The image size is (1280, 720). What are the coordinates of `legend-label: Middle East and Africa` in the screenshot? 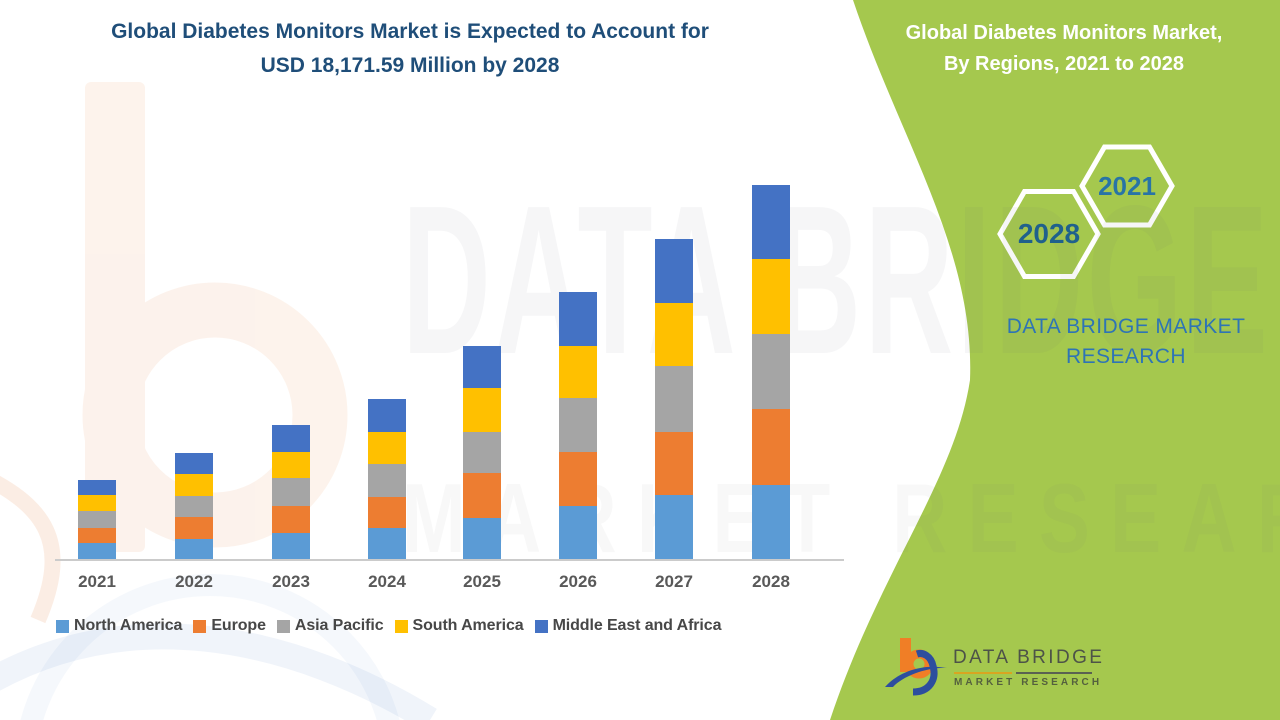 It's located at (637, 625).